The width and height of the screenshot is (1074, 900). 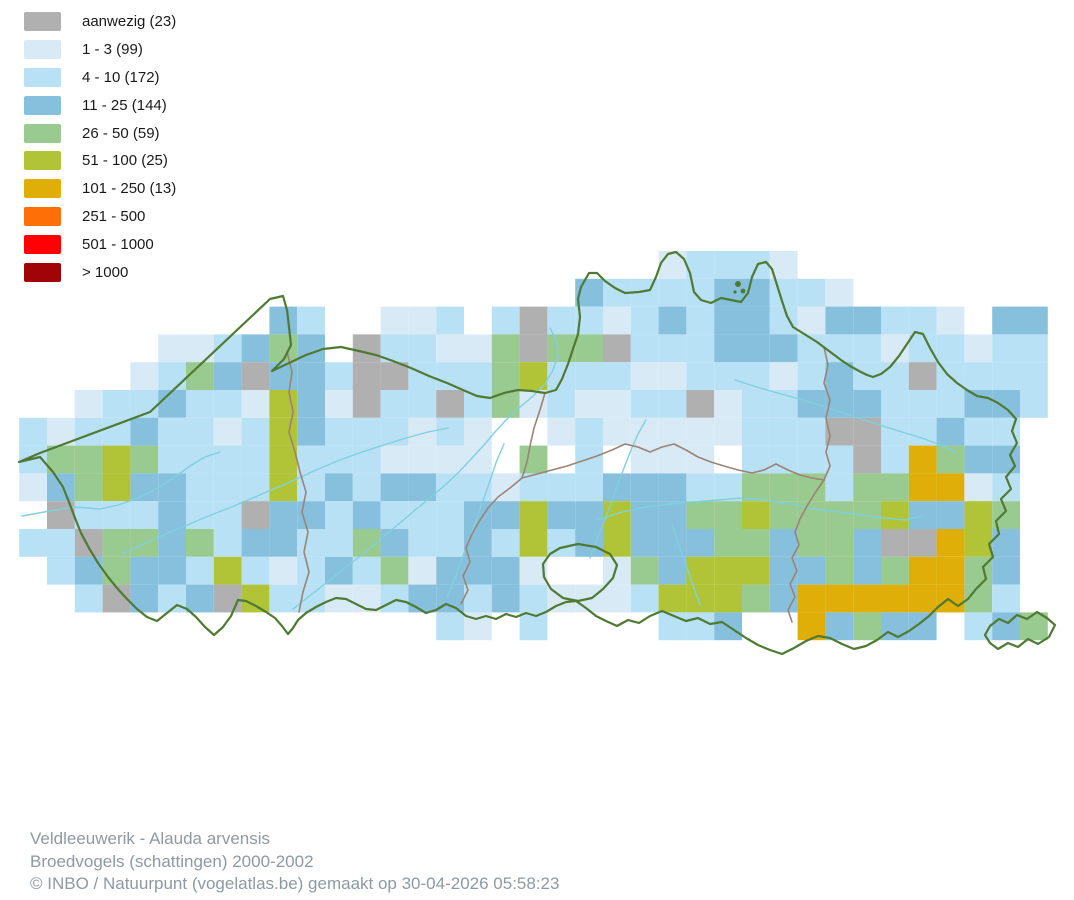 What do you see at coordinates (150, 838) in the screenshot?
I see `caption-species: Veldleeuwerik - Alauda arvensis` at bounding box center [150, 838].